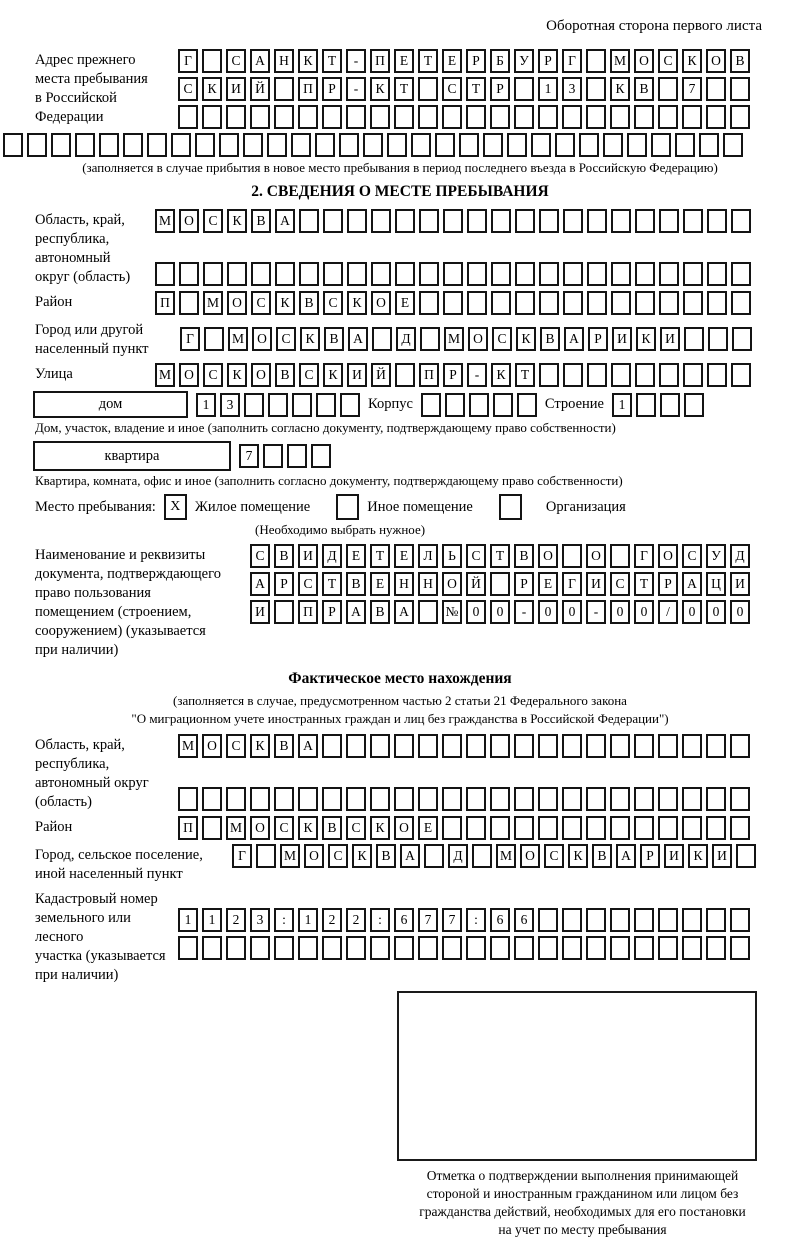 This screenshot has width=800, height=1239. I want to click on char-cell: -, so click(524, 612).